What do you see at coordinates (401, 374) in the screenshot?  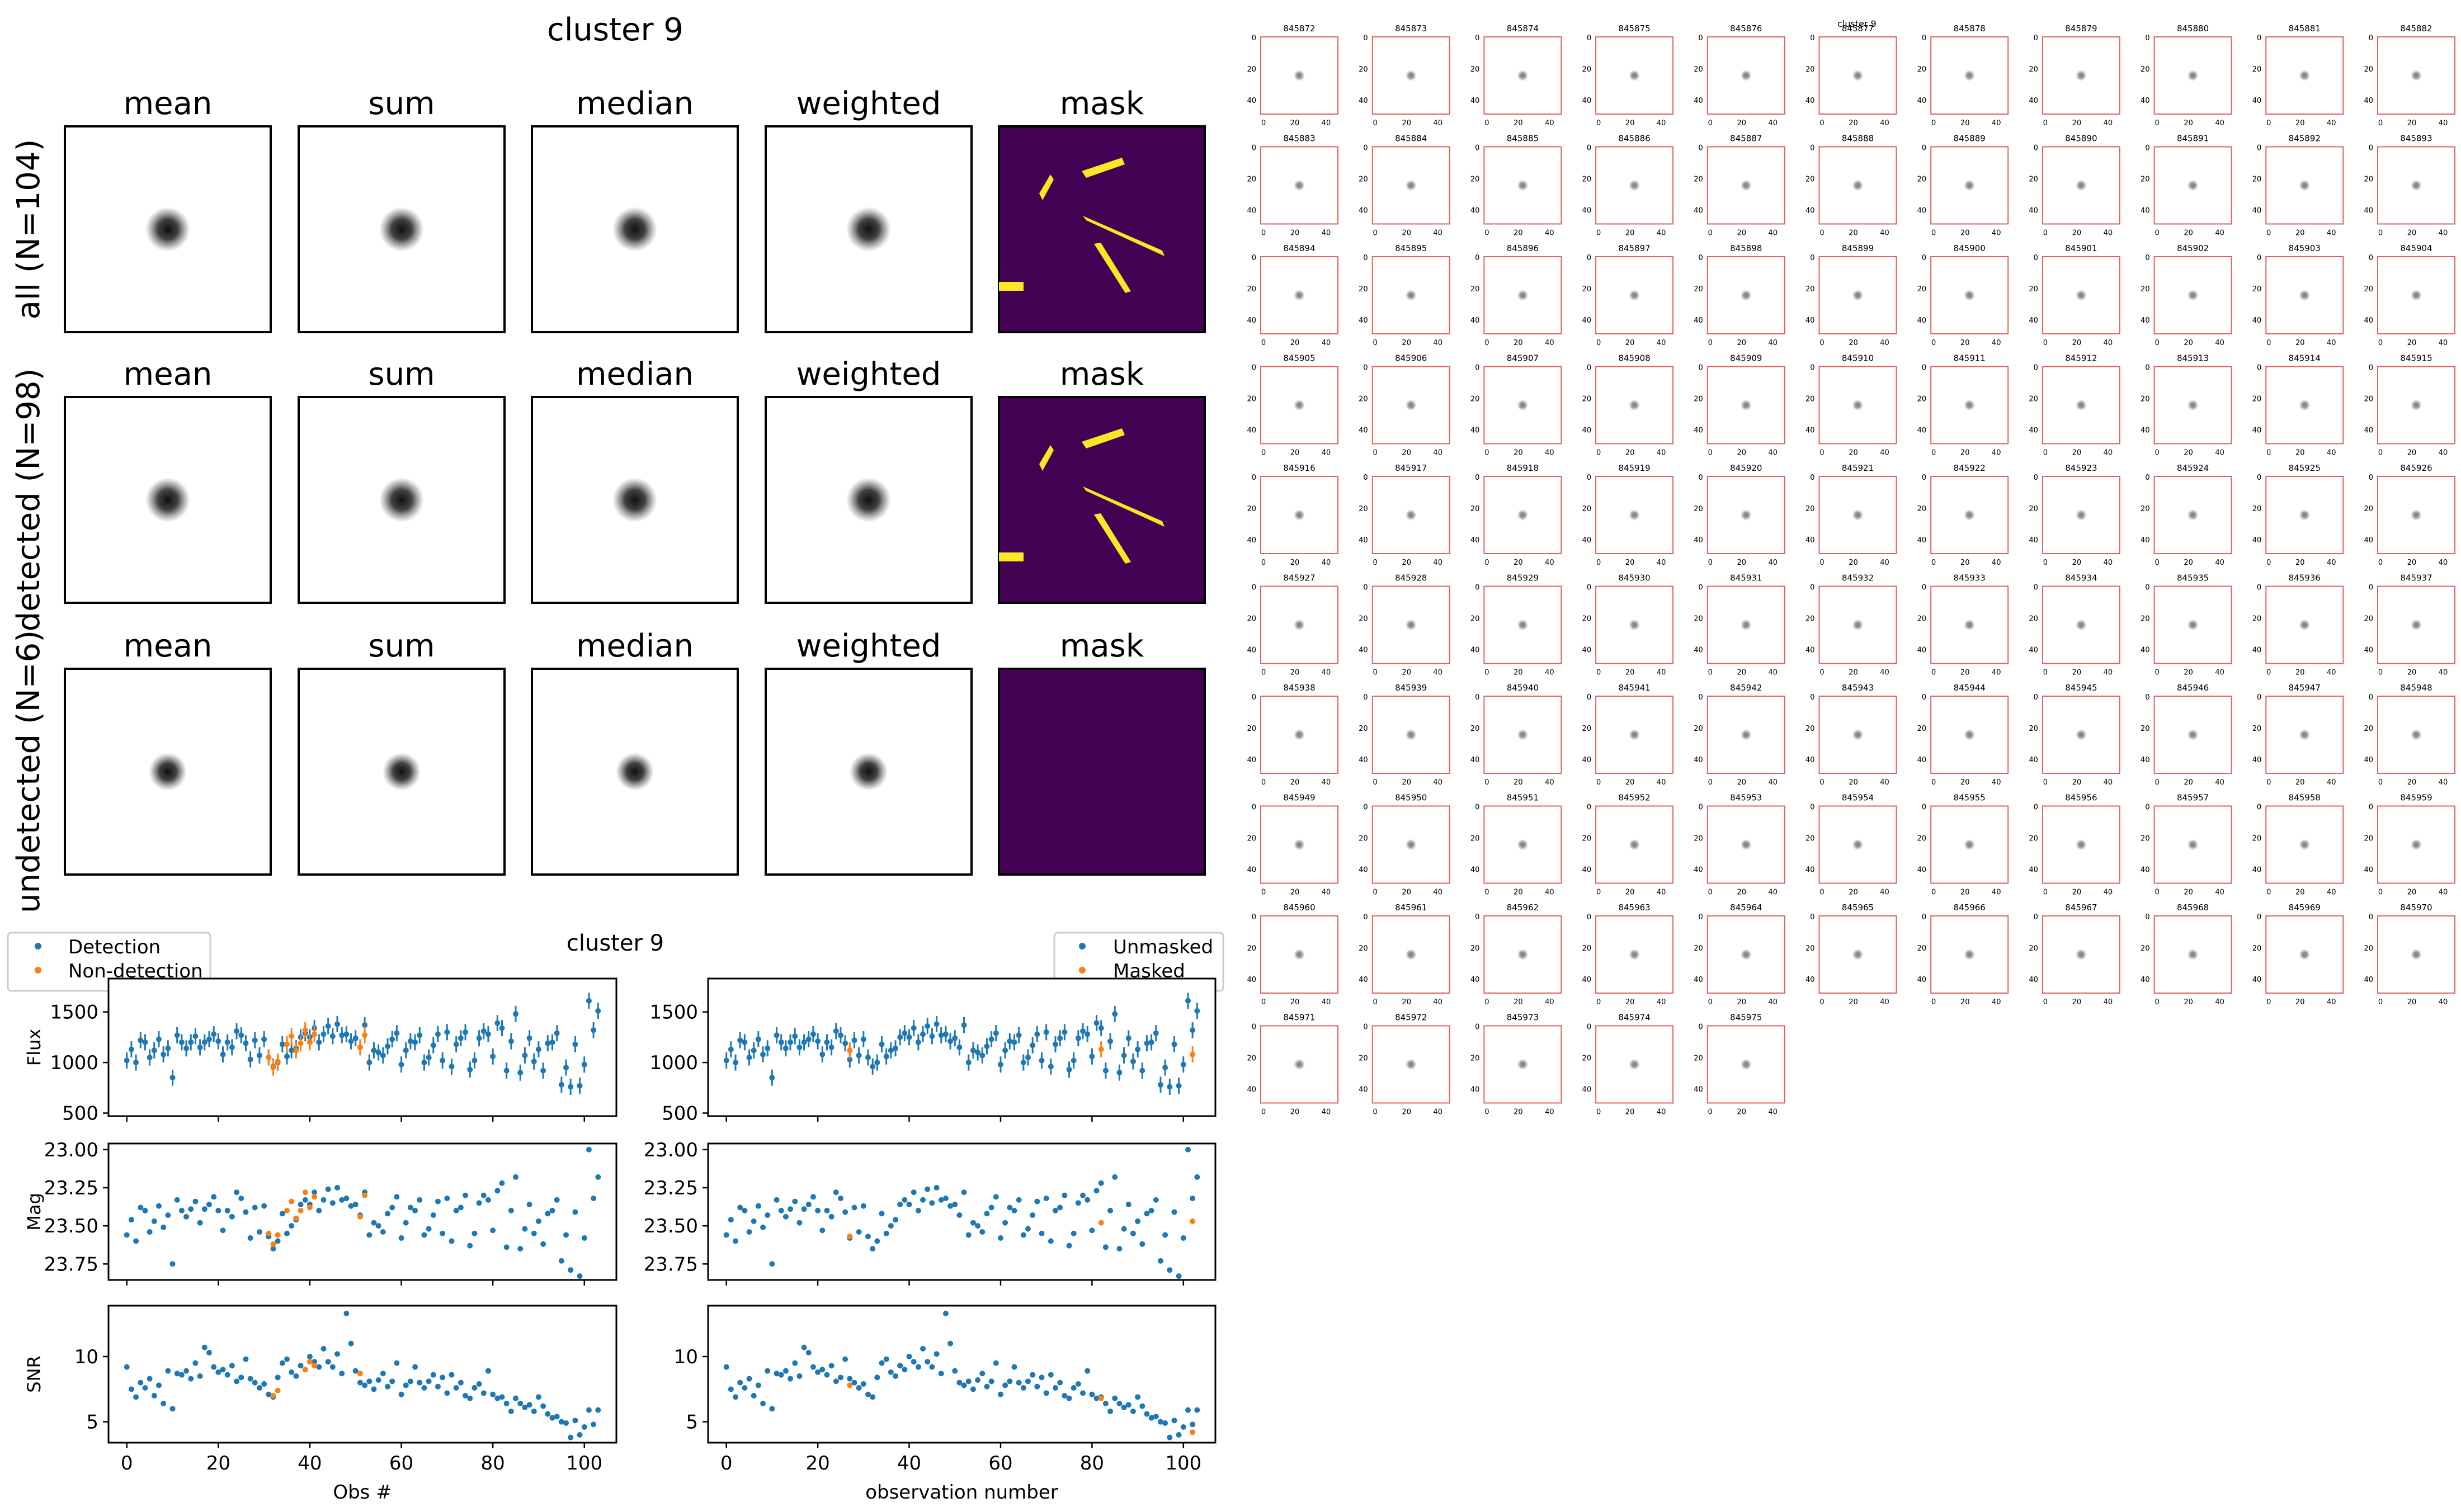 I see `stack-column-title: sum` at bounding box center [401, 374].